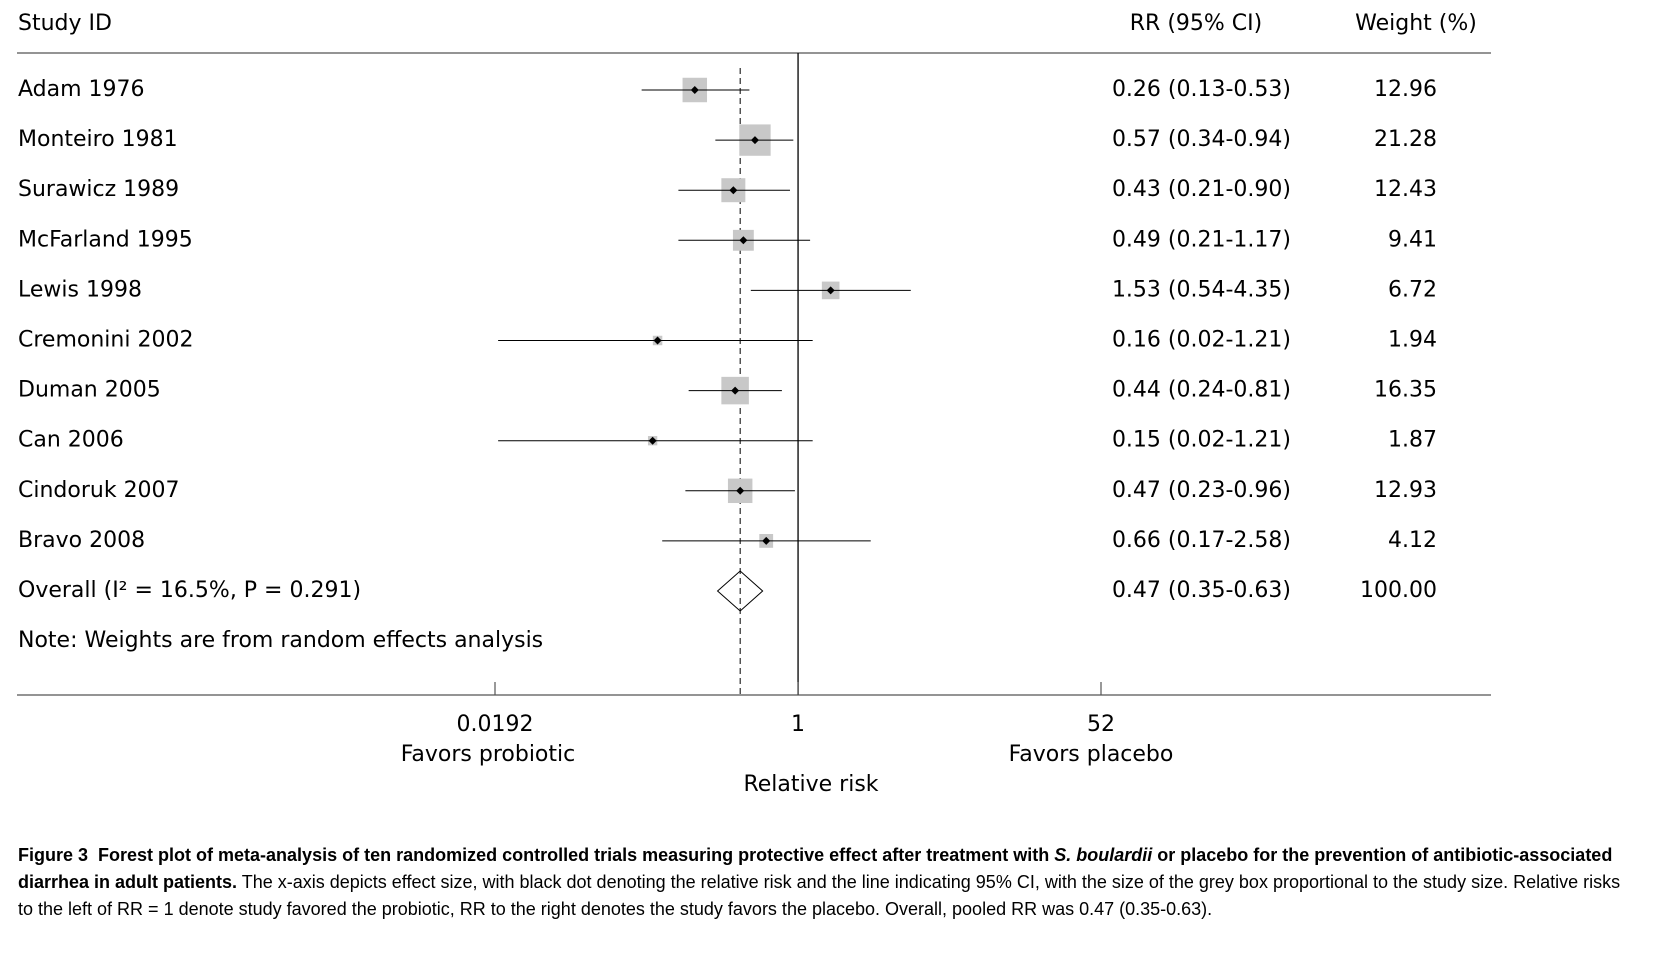 This screenshot has width=1653, height=979. I want to click on study-label: Adam 1976, so click(81, 89).